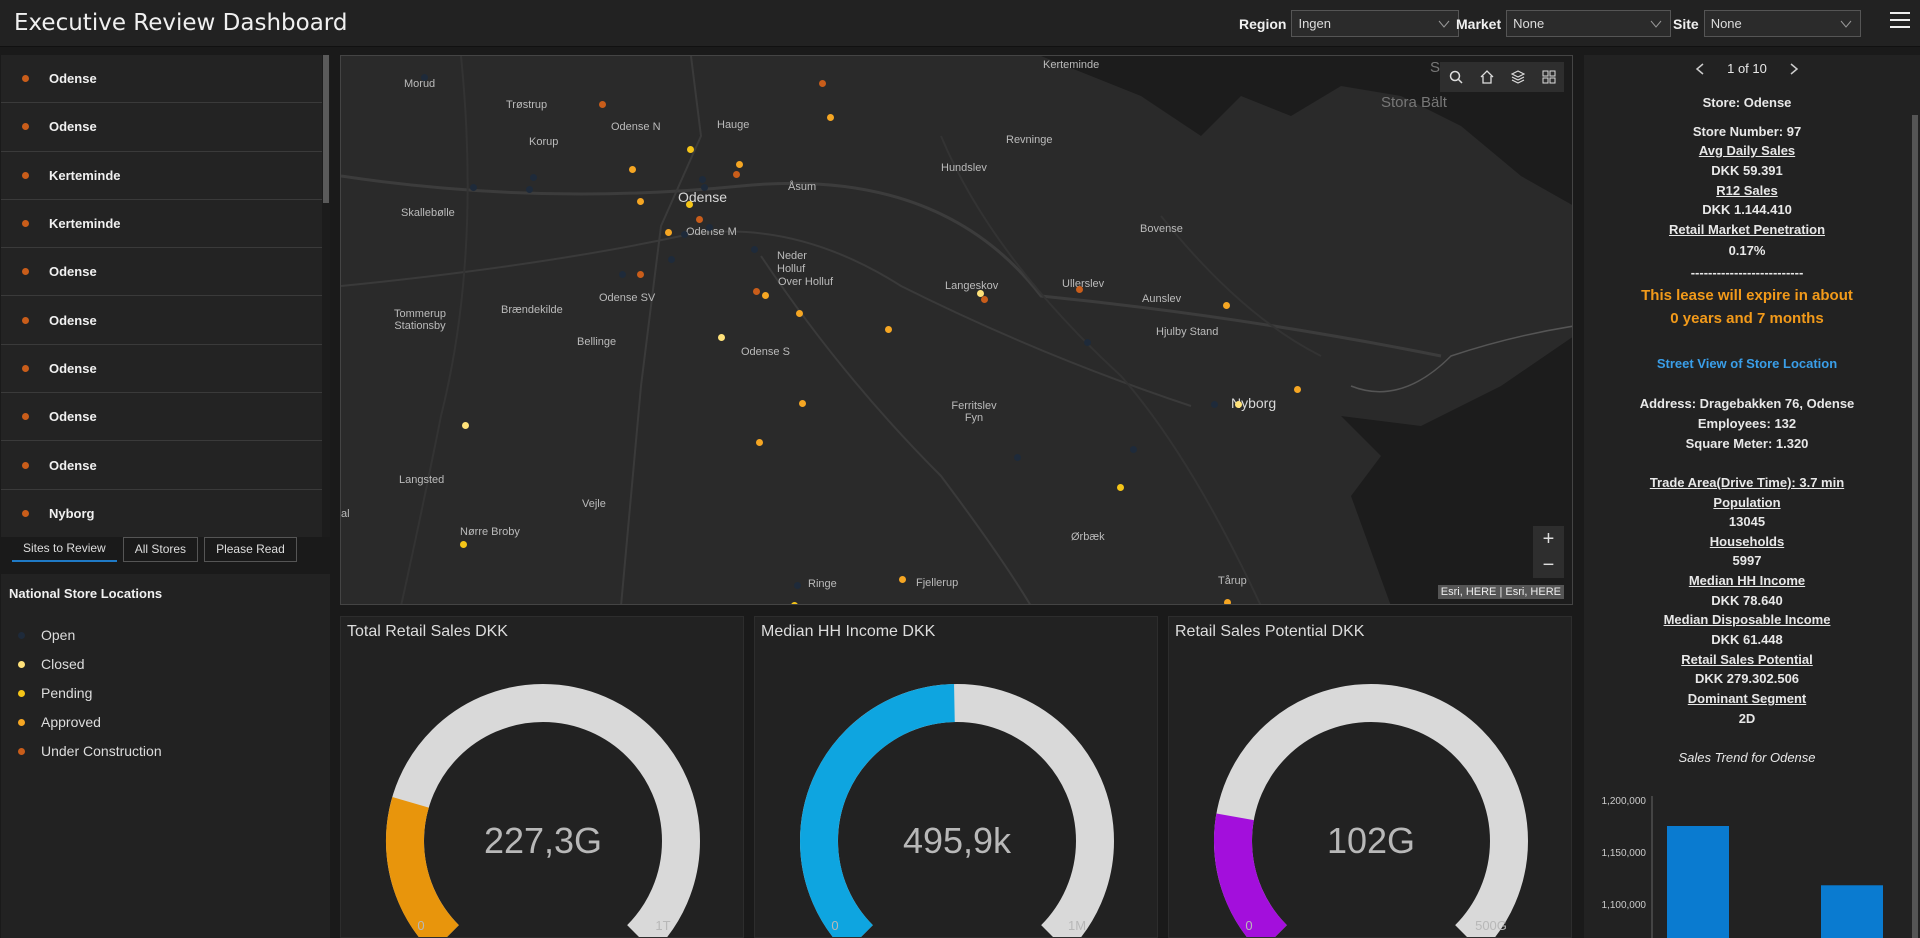  I want to click on previous-arrow-icon, so click(1700, 68).